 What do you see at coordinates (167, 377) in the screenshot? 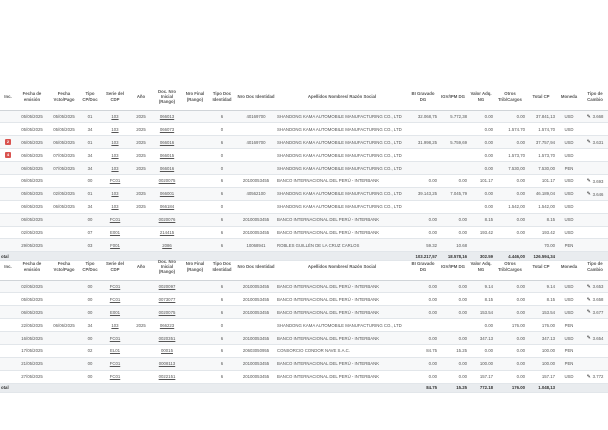
I see `doc-number-link: 0022151` at bounding box center [167, 377].